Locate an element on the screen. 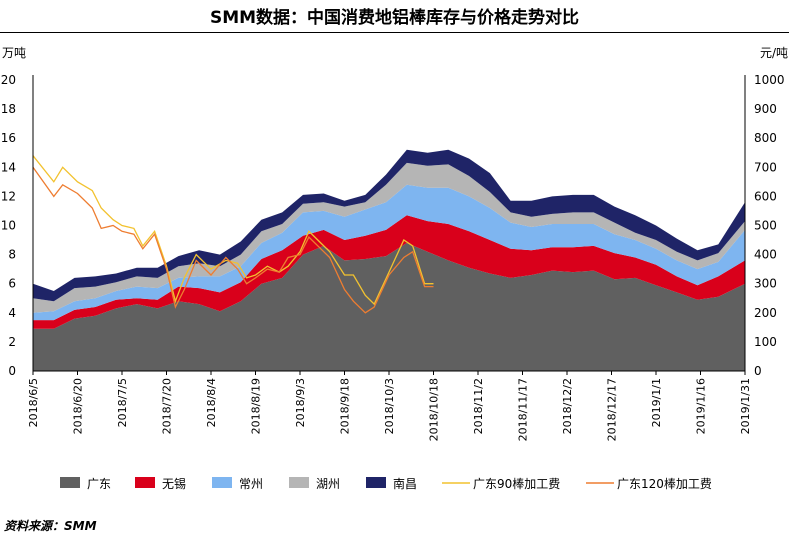 The height and width of the screenshot is (539, 789). left-tick-label: 4 is located at coordinates (12, 313).